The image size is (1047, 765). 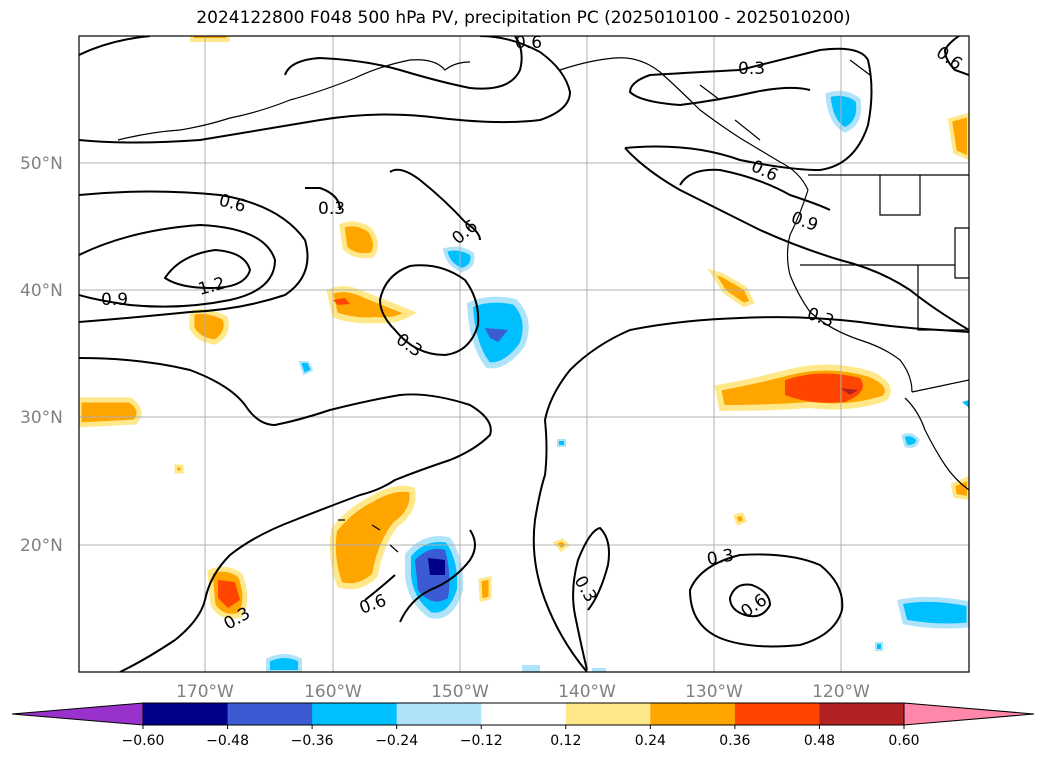 I want to click on lon-tick-label: 160°W, so click(x=333, y=692).